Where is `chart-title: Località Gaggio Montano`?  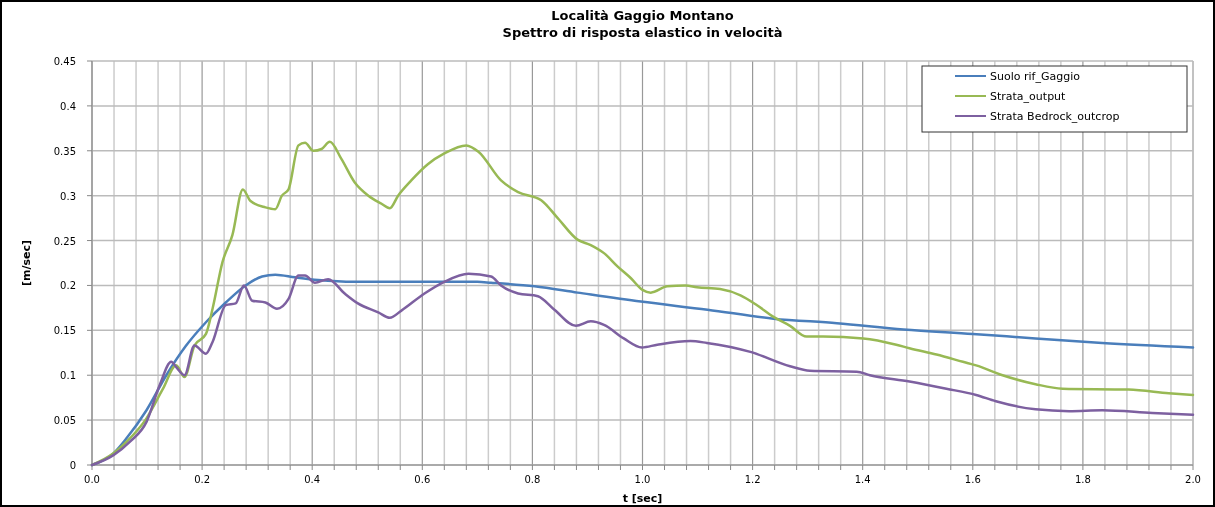 chart-title: Località Gaggio Montano is located at coordinates (642, 15).